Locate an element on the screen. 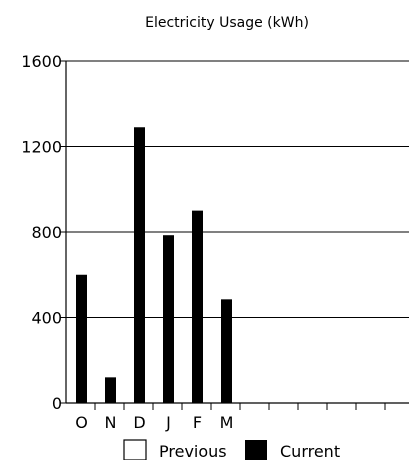  bar-current-O is located at coordinates (81, 338).